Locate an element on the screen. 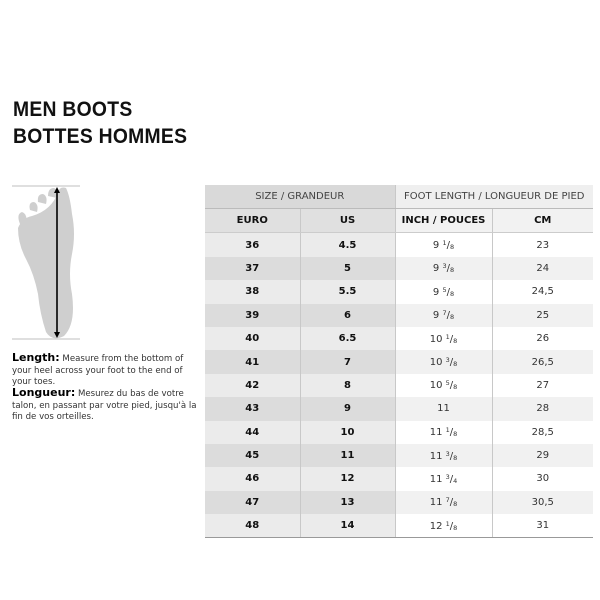 The width and height of the screenshot is (600, 600). table-row: 48 14 12 1/8 31 is located at coordinates (399, 526).